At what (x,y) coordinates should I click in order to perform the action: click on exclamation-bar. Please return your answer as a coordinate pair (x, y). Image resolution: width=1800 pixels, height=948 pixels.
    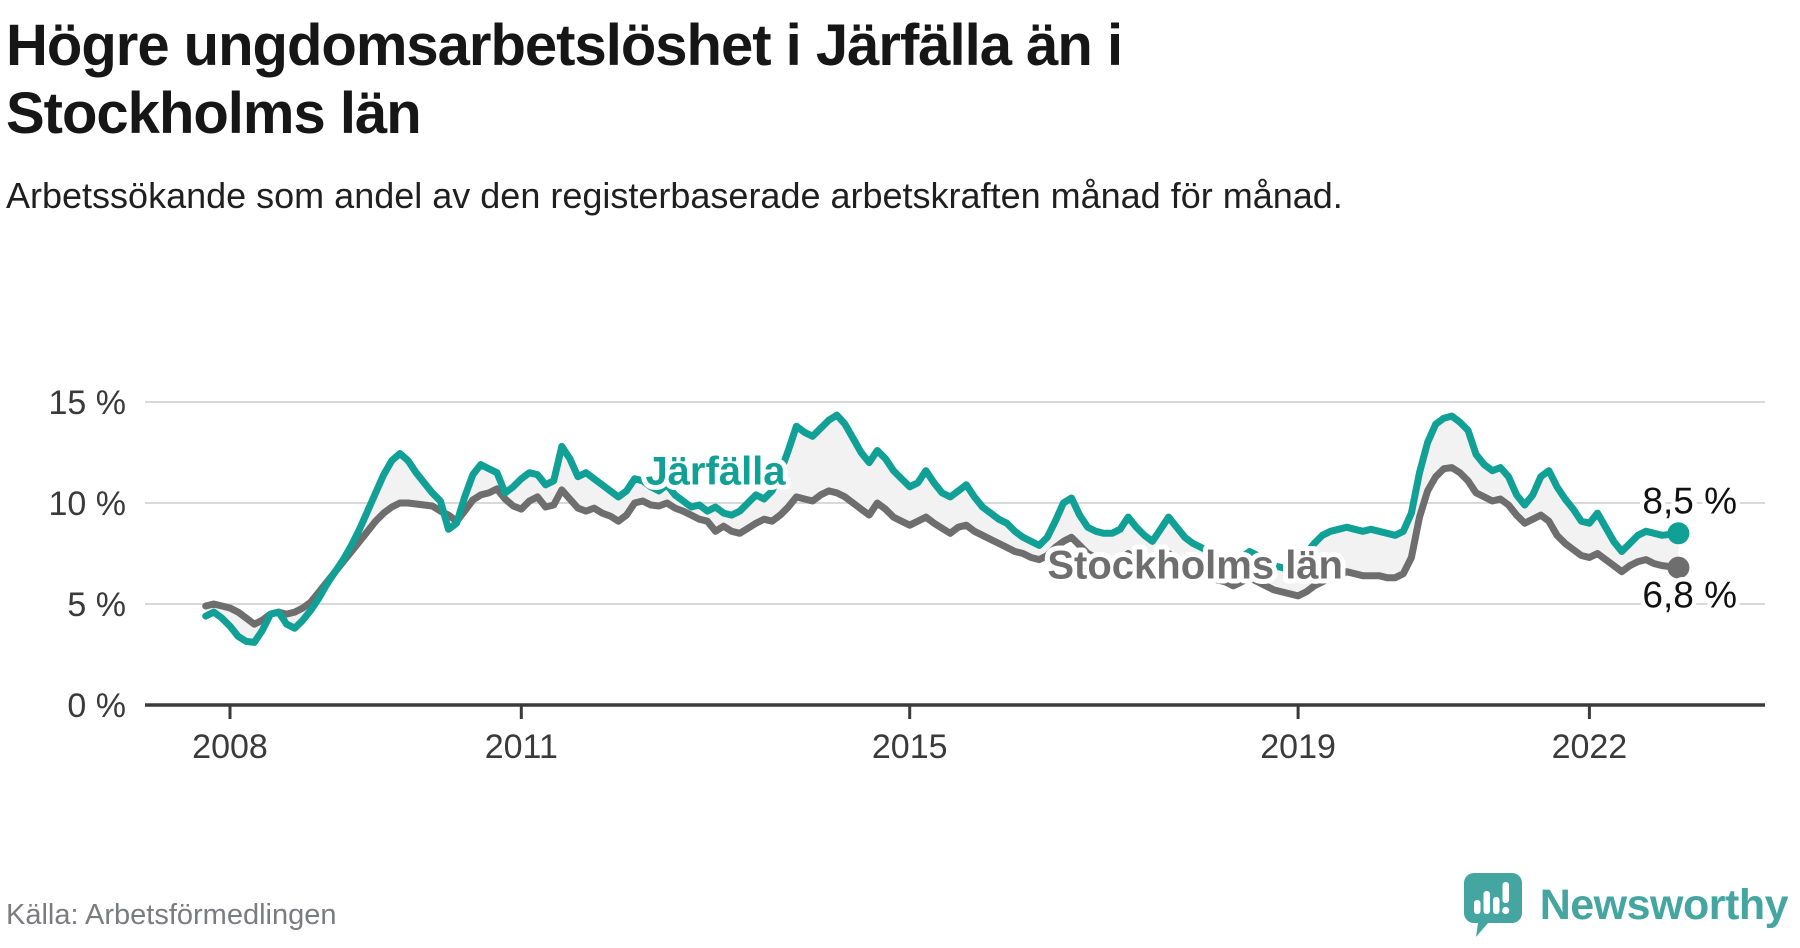
    Looking at the image, I should click on (1505, 892).